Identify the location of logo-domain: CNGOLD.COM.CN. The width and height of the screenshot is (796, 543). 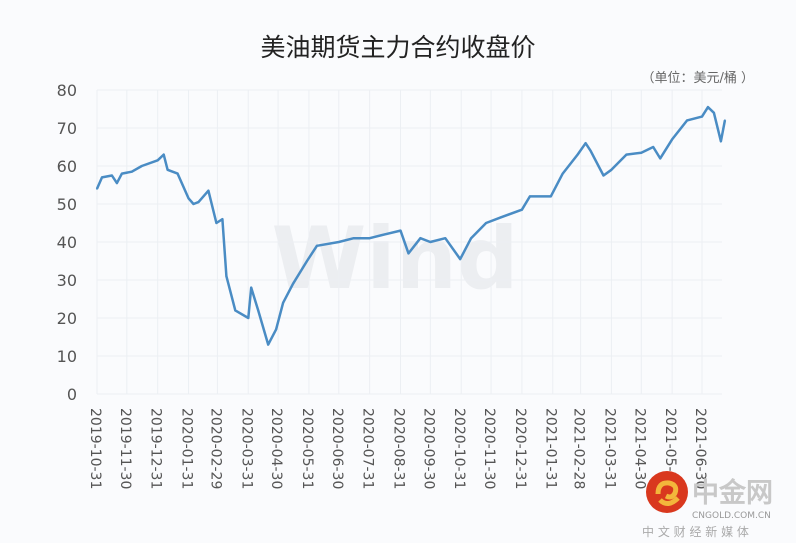
(731, 516).